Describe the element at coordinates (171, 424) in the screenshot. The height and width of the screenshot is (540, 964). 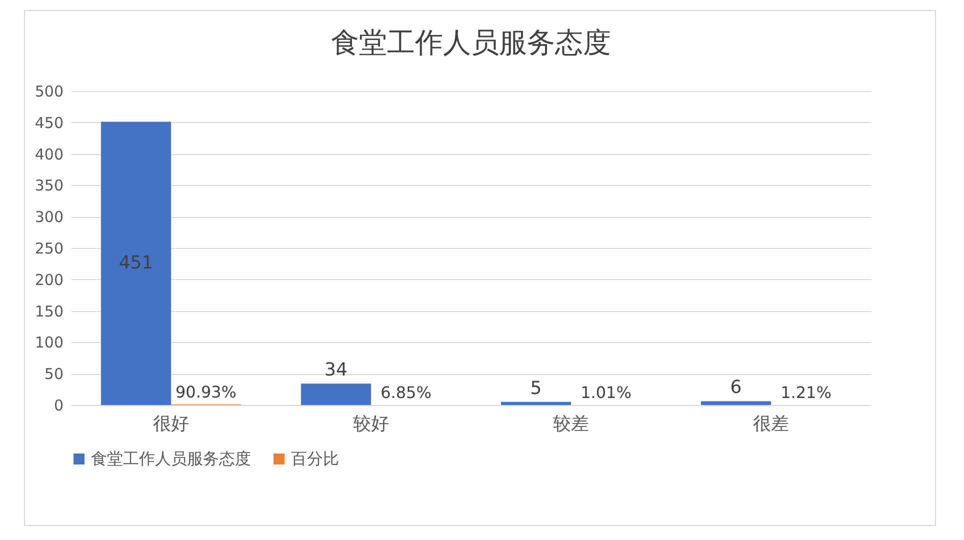
I see `x-tick-label: 很好` at that location.